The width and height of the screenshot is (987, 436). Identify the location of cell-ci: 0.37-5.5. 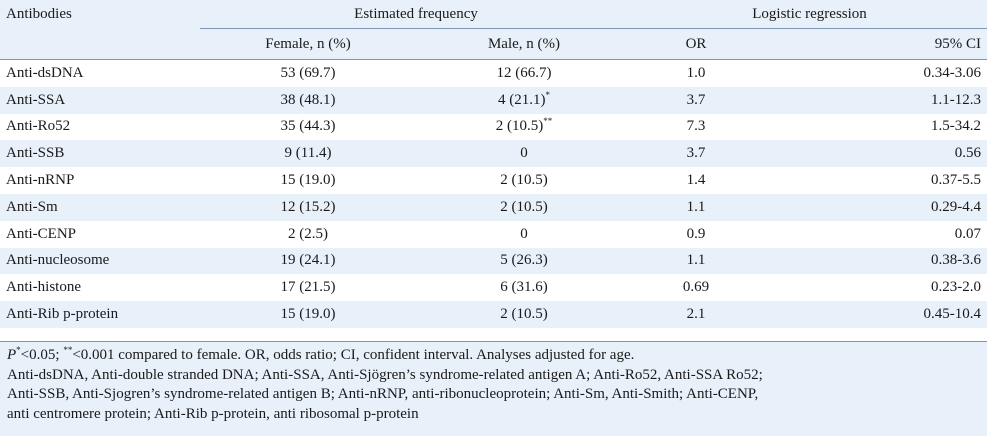
(956, 180).